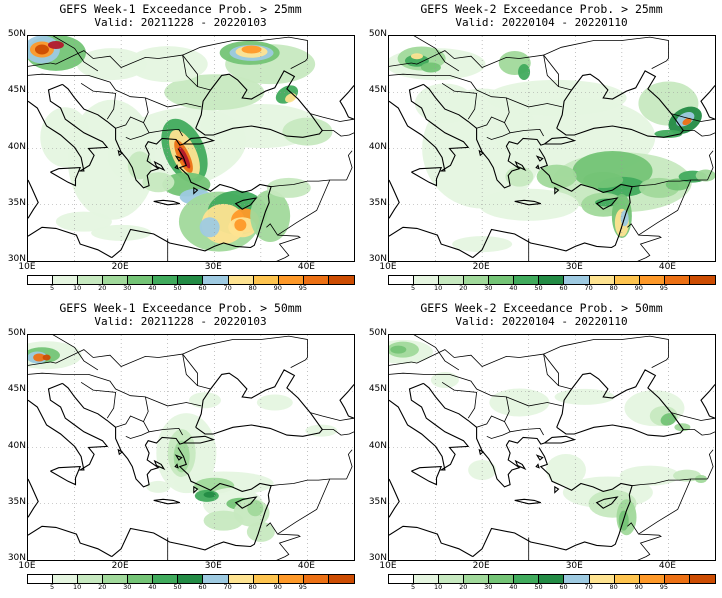 This screenshot has height=598, width=722. Describe the element at coordinates (541, 308) in the screenshot. I see `panel-title: GEFS Week-2 Exceedance Prob. > 50mm` at that location.